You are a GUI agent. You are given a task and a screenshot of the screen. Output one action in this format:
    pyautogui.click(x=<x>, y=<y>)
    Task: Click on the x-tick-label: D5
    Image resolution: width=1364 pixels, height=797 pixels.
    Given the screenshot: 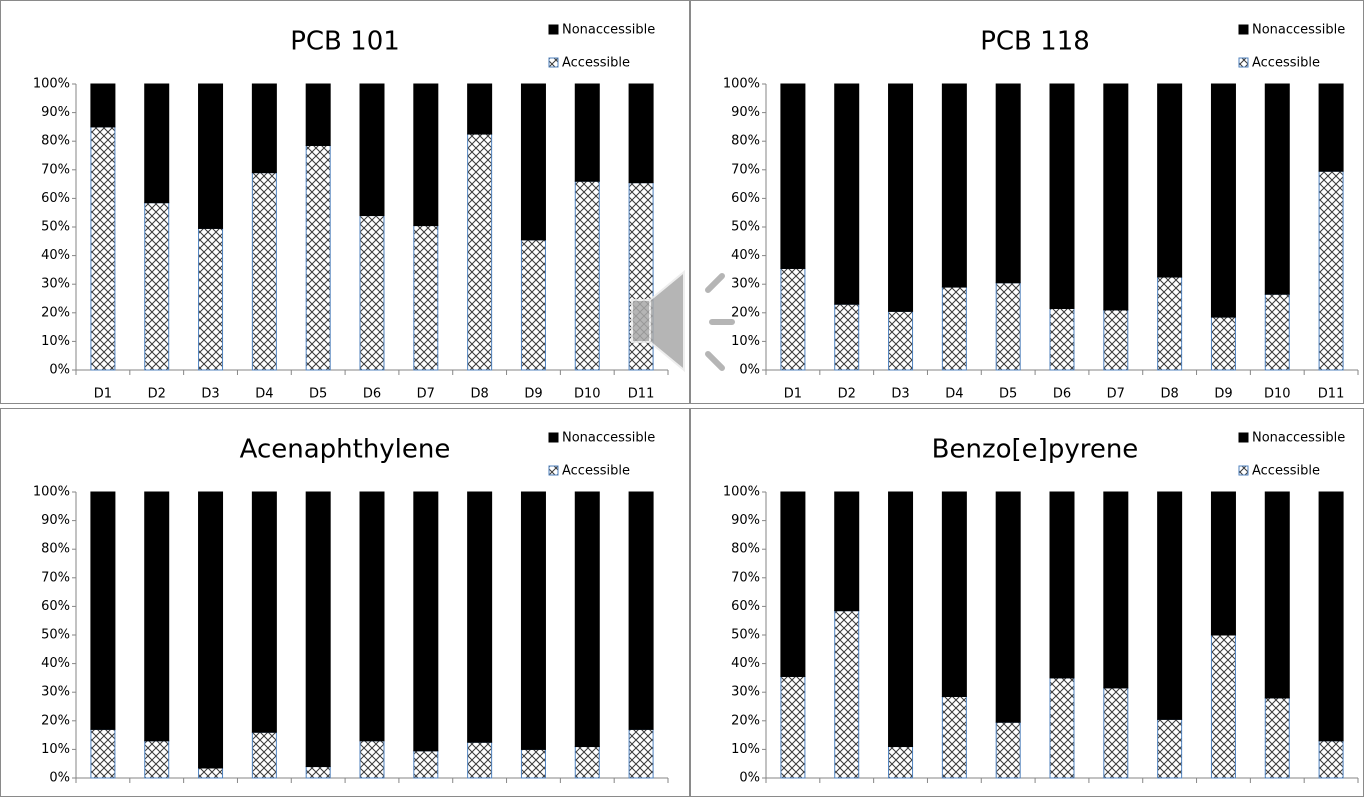 What is the action you would take?
    pyautogui.click(x=1008, y=394)
    